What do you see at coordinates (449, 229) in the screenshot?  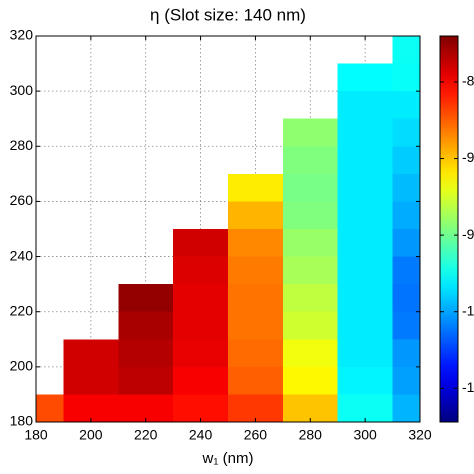 I see `colorbar` at bounding box center [449, 229].